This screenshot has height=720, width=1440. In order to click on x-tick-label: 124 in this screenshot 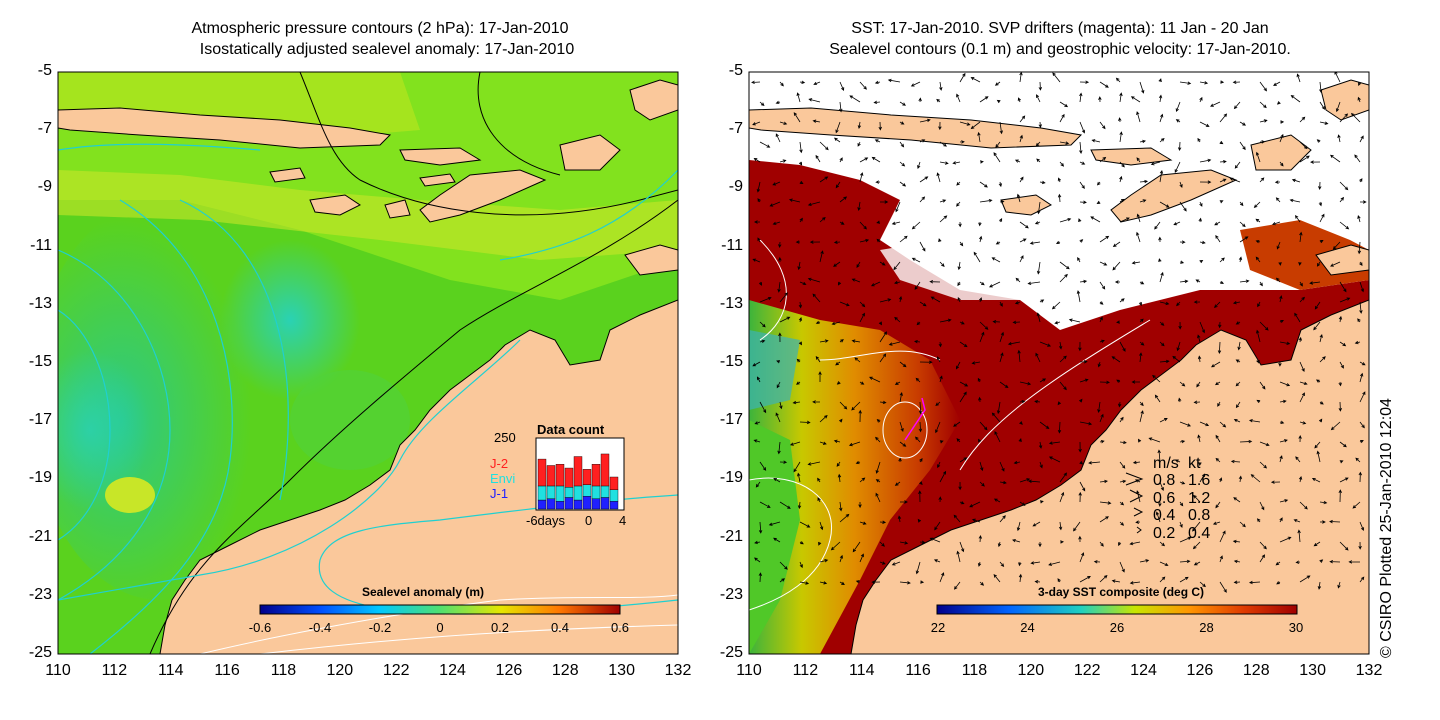, I will do `click(452, 670)`.